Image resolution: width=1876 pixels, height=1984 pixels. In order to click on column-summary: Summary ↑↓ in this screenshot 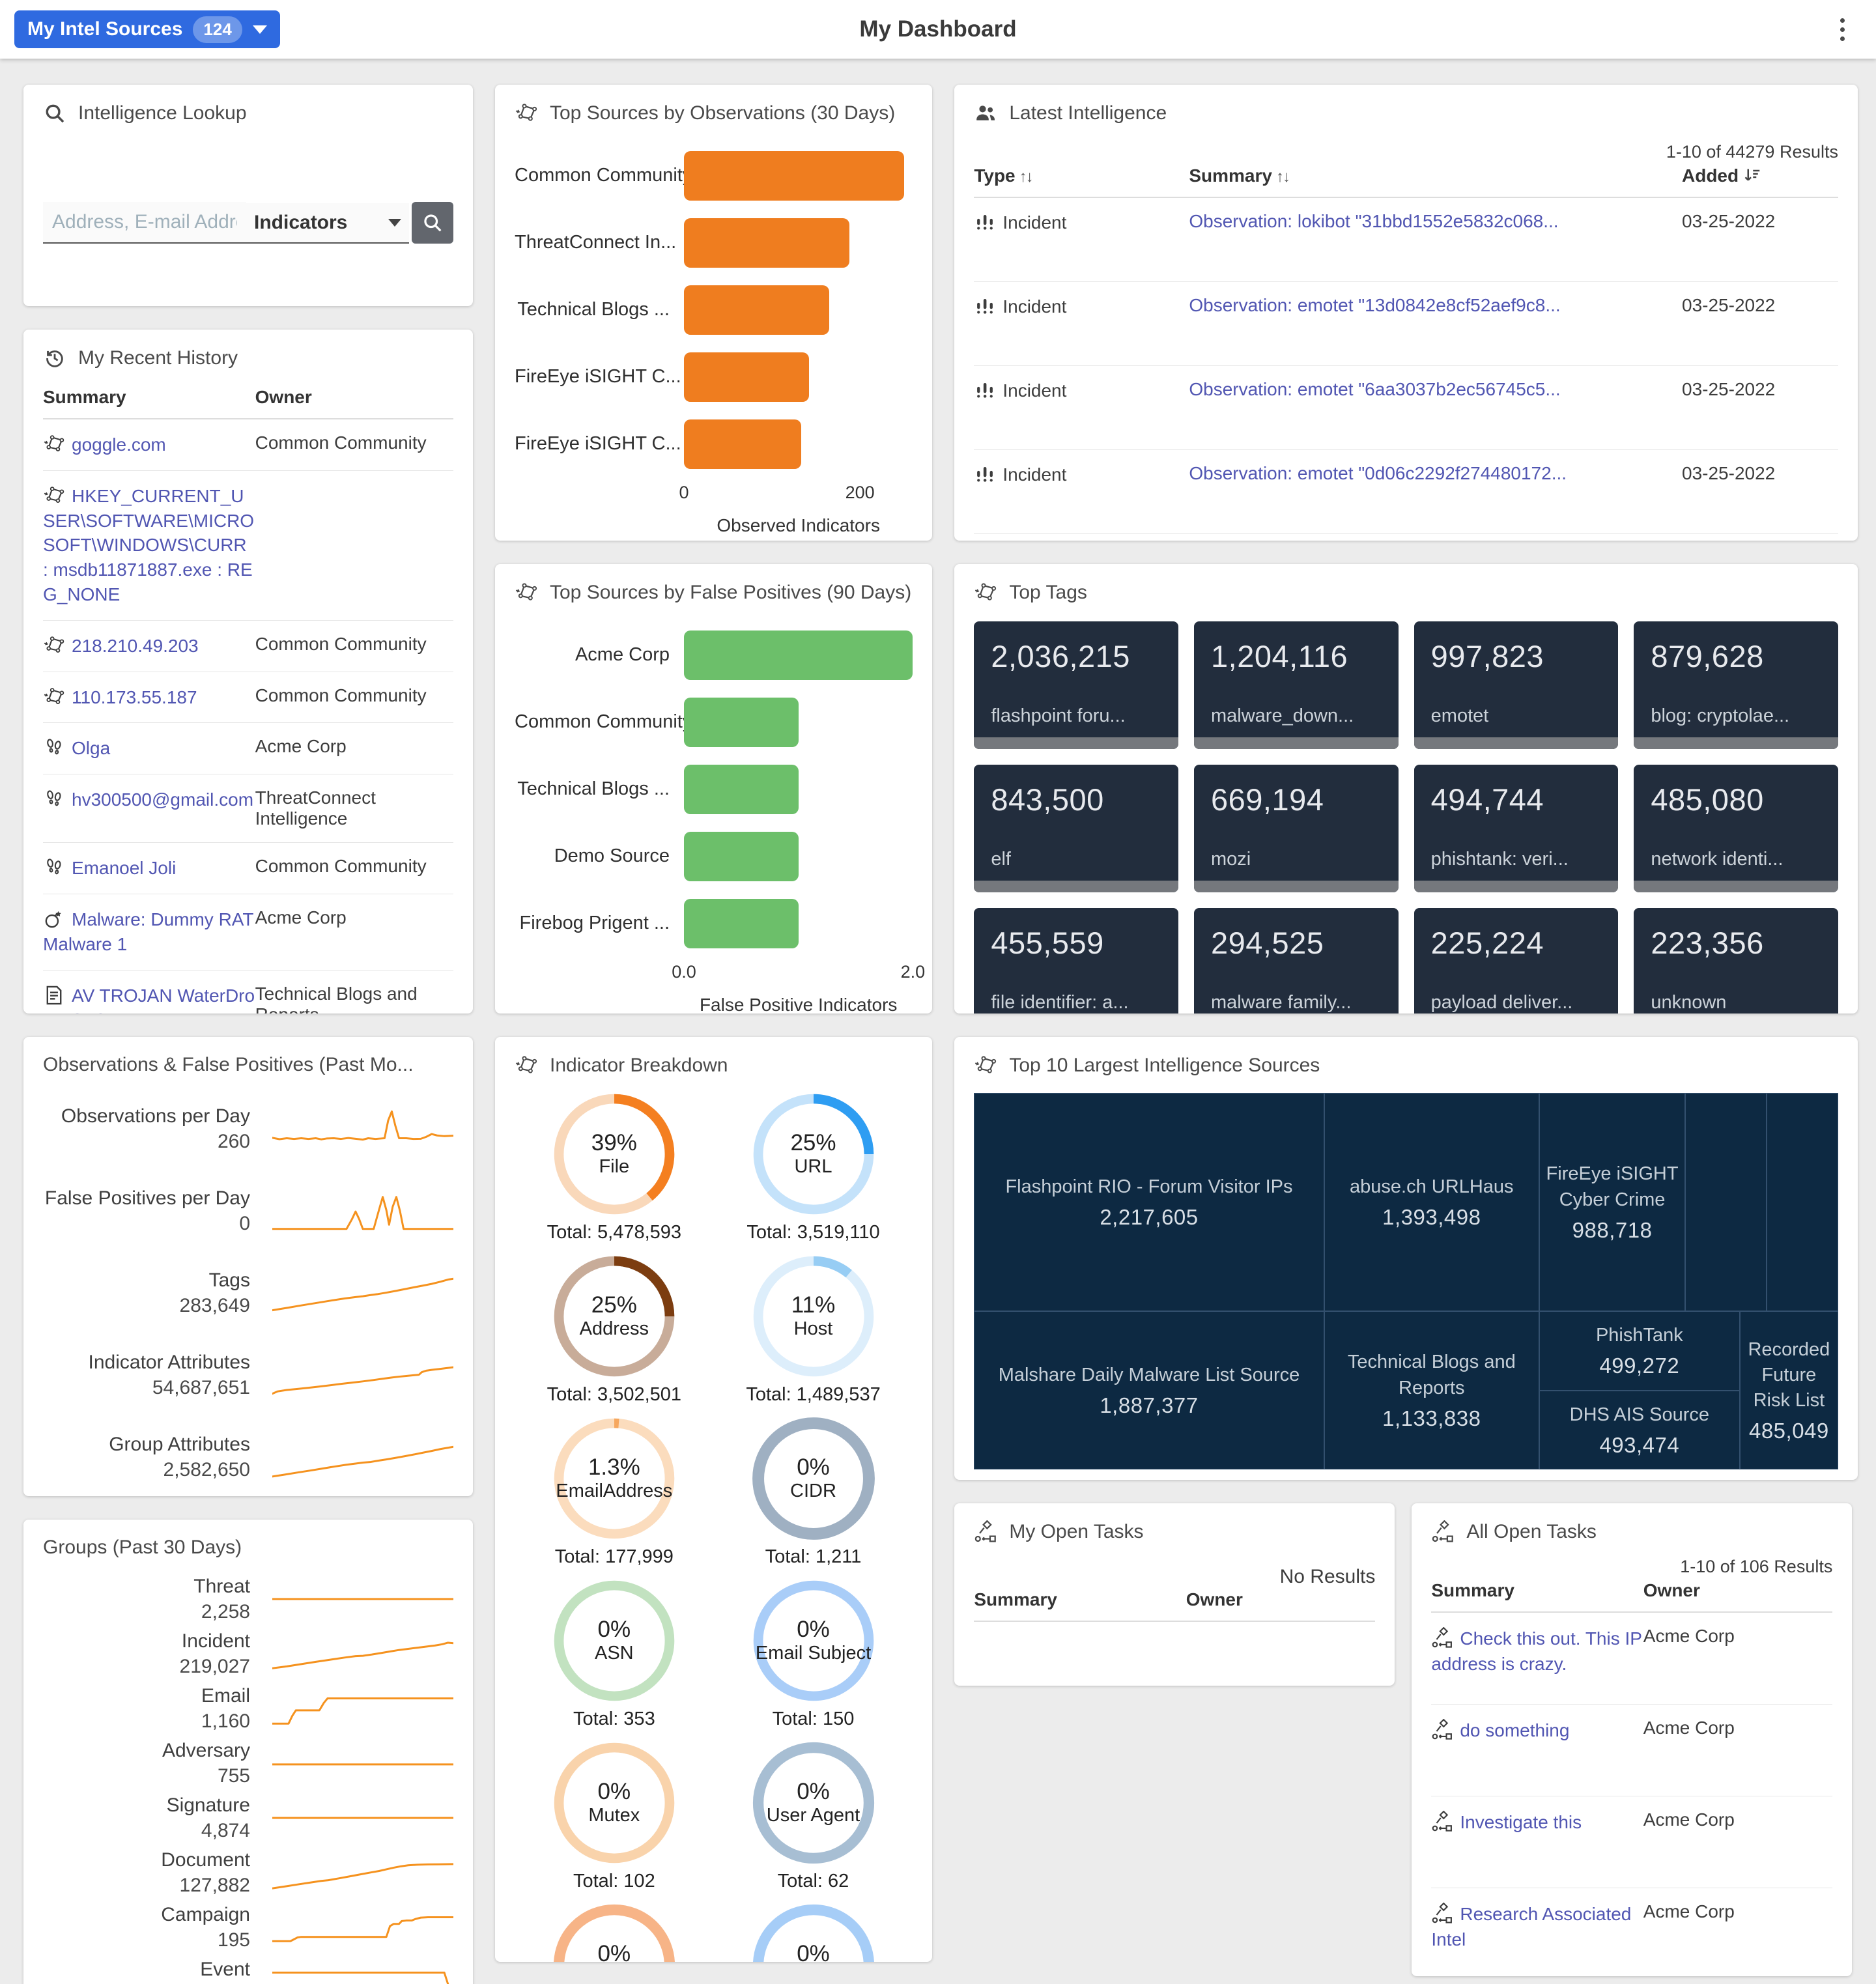, I will do `click(1239, 176)`.